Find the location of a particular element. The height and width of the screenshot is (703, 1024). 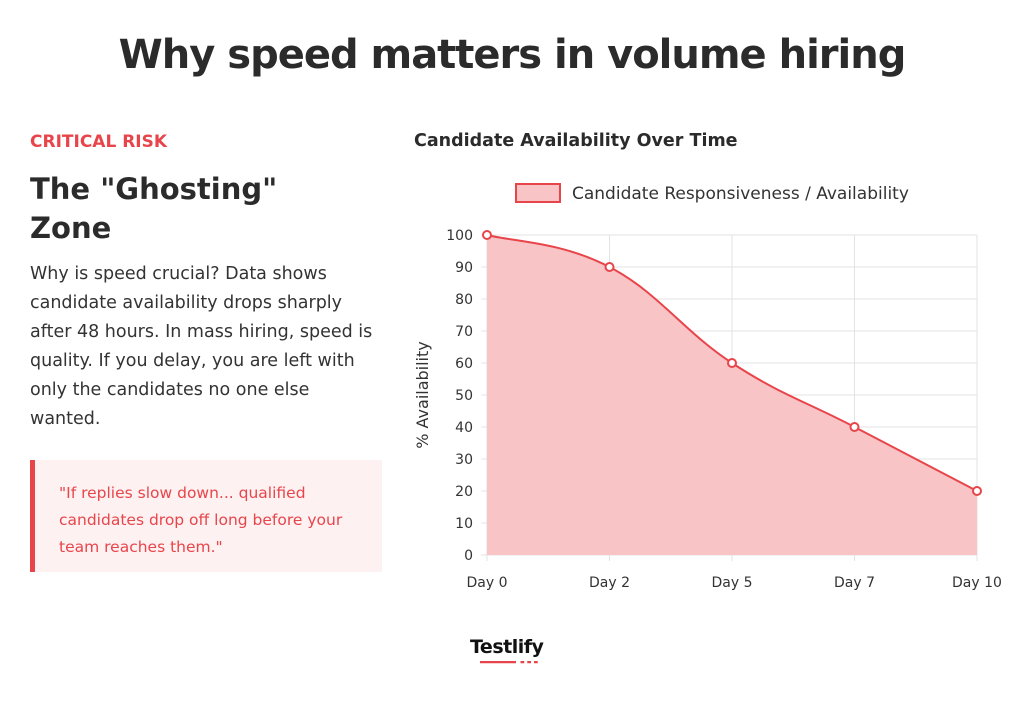

y-tick-label: 40 is located at coordinates (464, 428).